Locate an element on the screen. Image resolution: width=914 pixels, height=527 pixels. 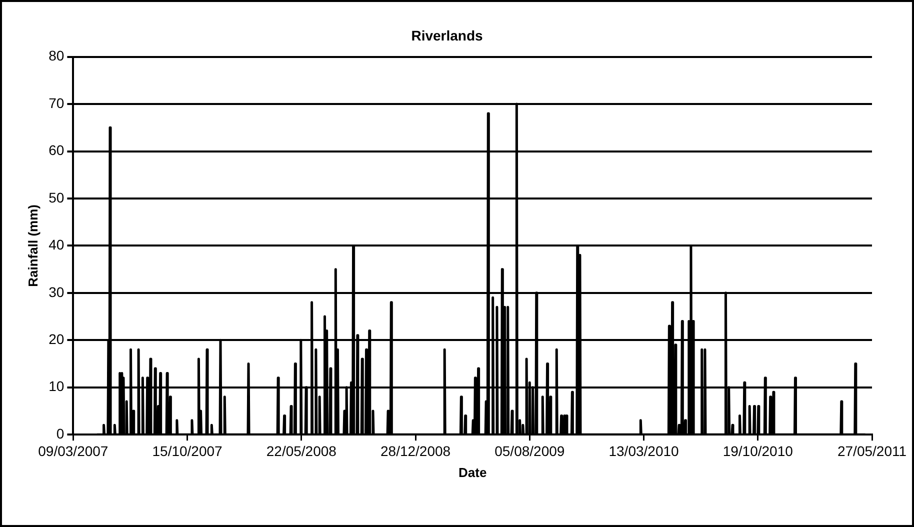
x-tick-label: 22/05/2008 is located at coordinates (301, 450).